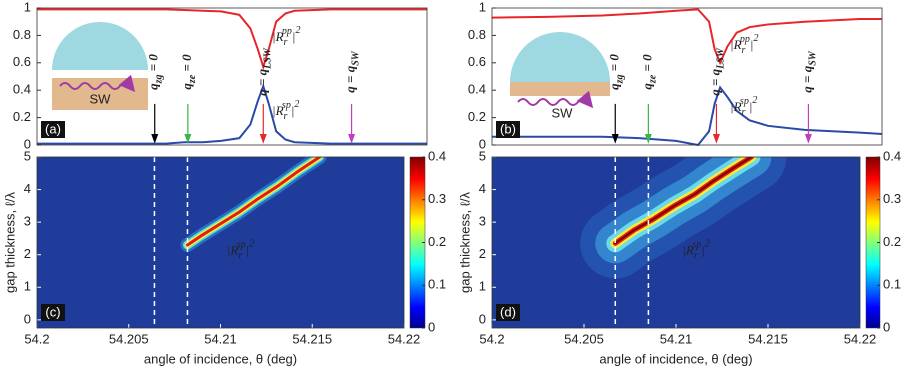  Describe the element at coordinates (22, 34) in the screenshot. I see `y-tick-label: 0.8` at that location.